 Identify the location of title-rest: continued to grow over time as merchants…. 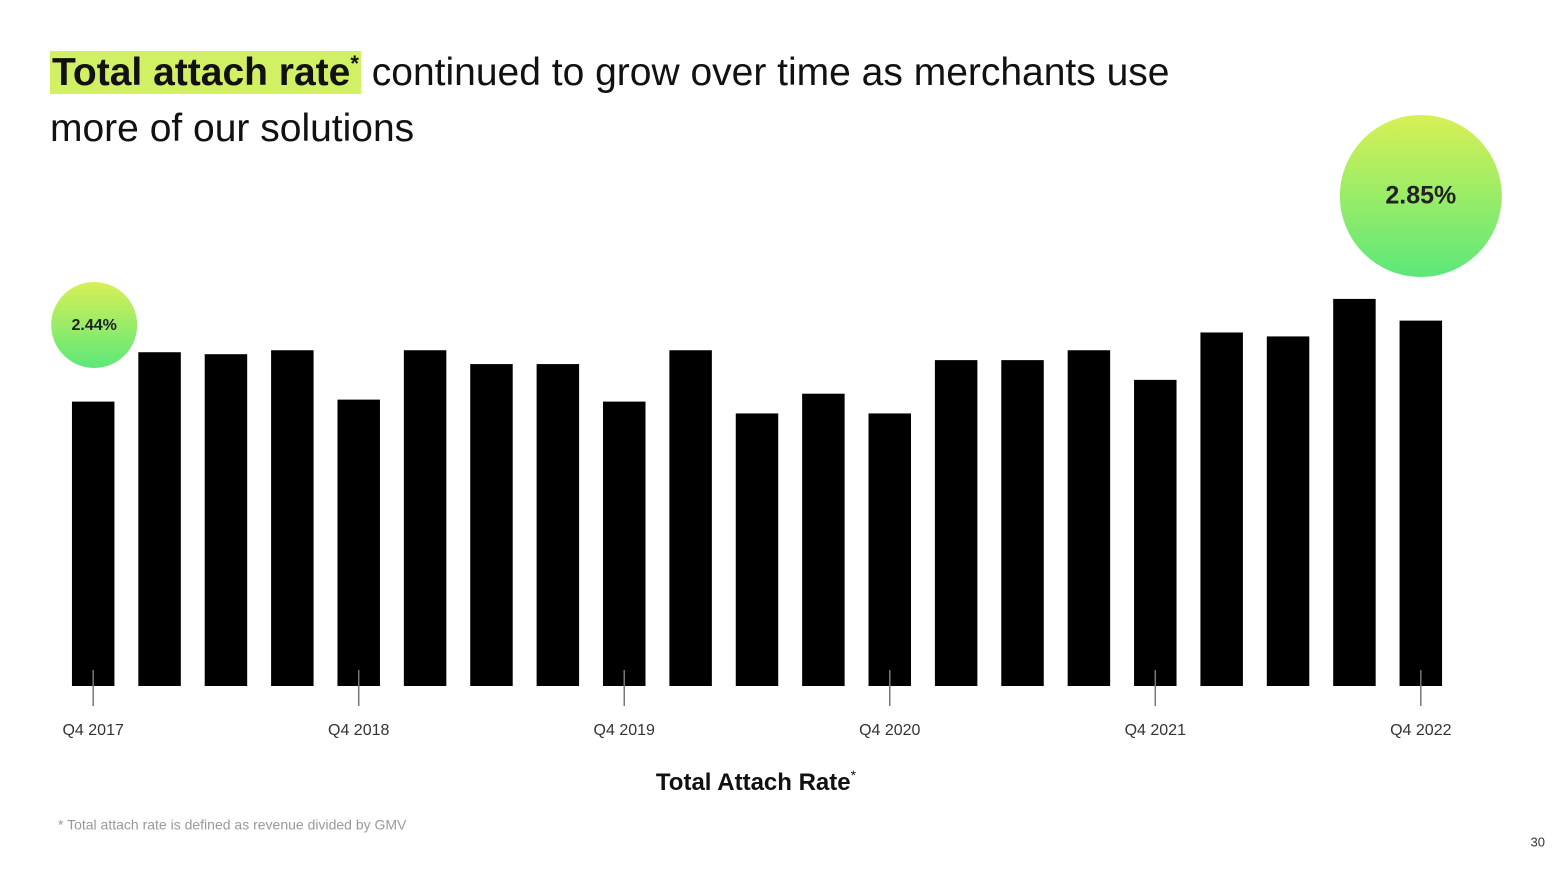
(610, 100).